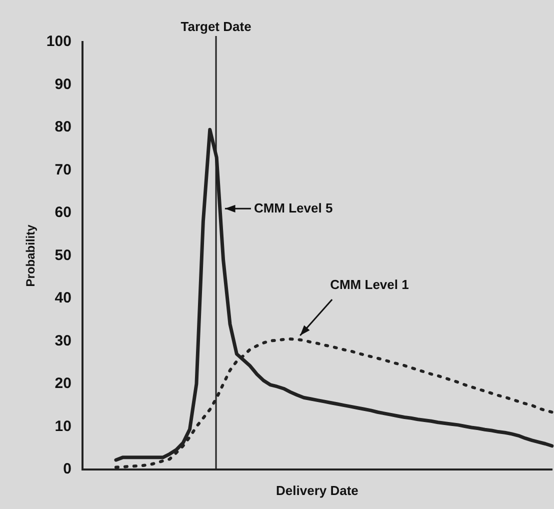 Image resolution: width=554 pixels, height=509 pixels. Describe the element at coordinates (63, 341) in the screenshot. I see `y-tick-label: 30` at that location.